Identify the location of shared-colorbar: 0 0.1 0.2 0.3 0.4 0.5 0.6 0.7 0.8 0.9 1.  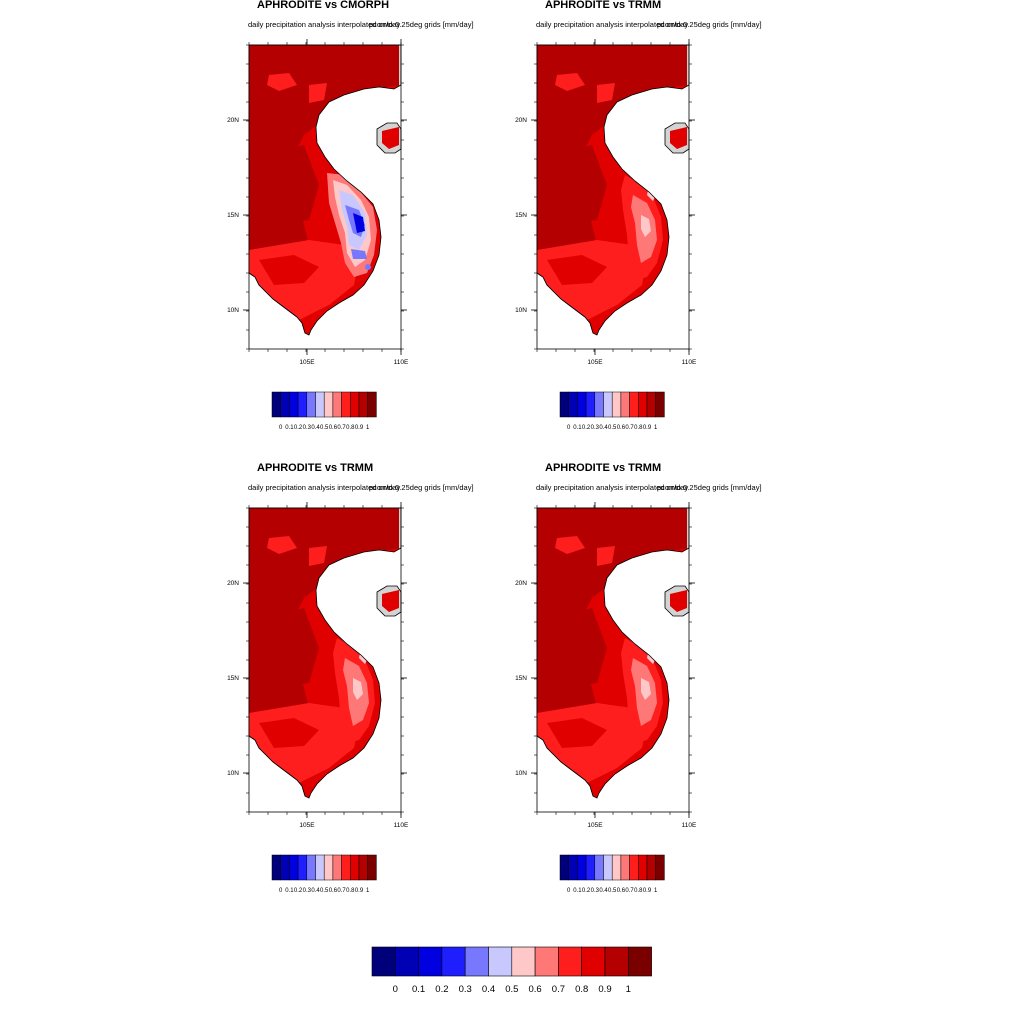
(511, 970).